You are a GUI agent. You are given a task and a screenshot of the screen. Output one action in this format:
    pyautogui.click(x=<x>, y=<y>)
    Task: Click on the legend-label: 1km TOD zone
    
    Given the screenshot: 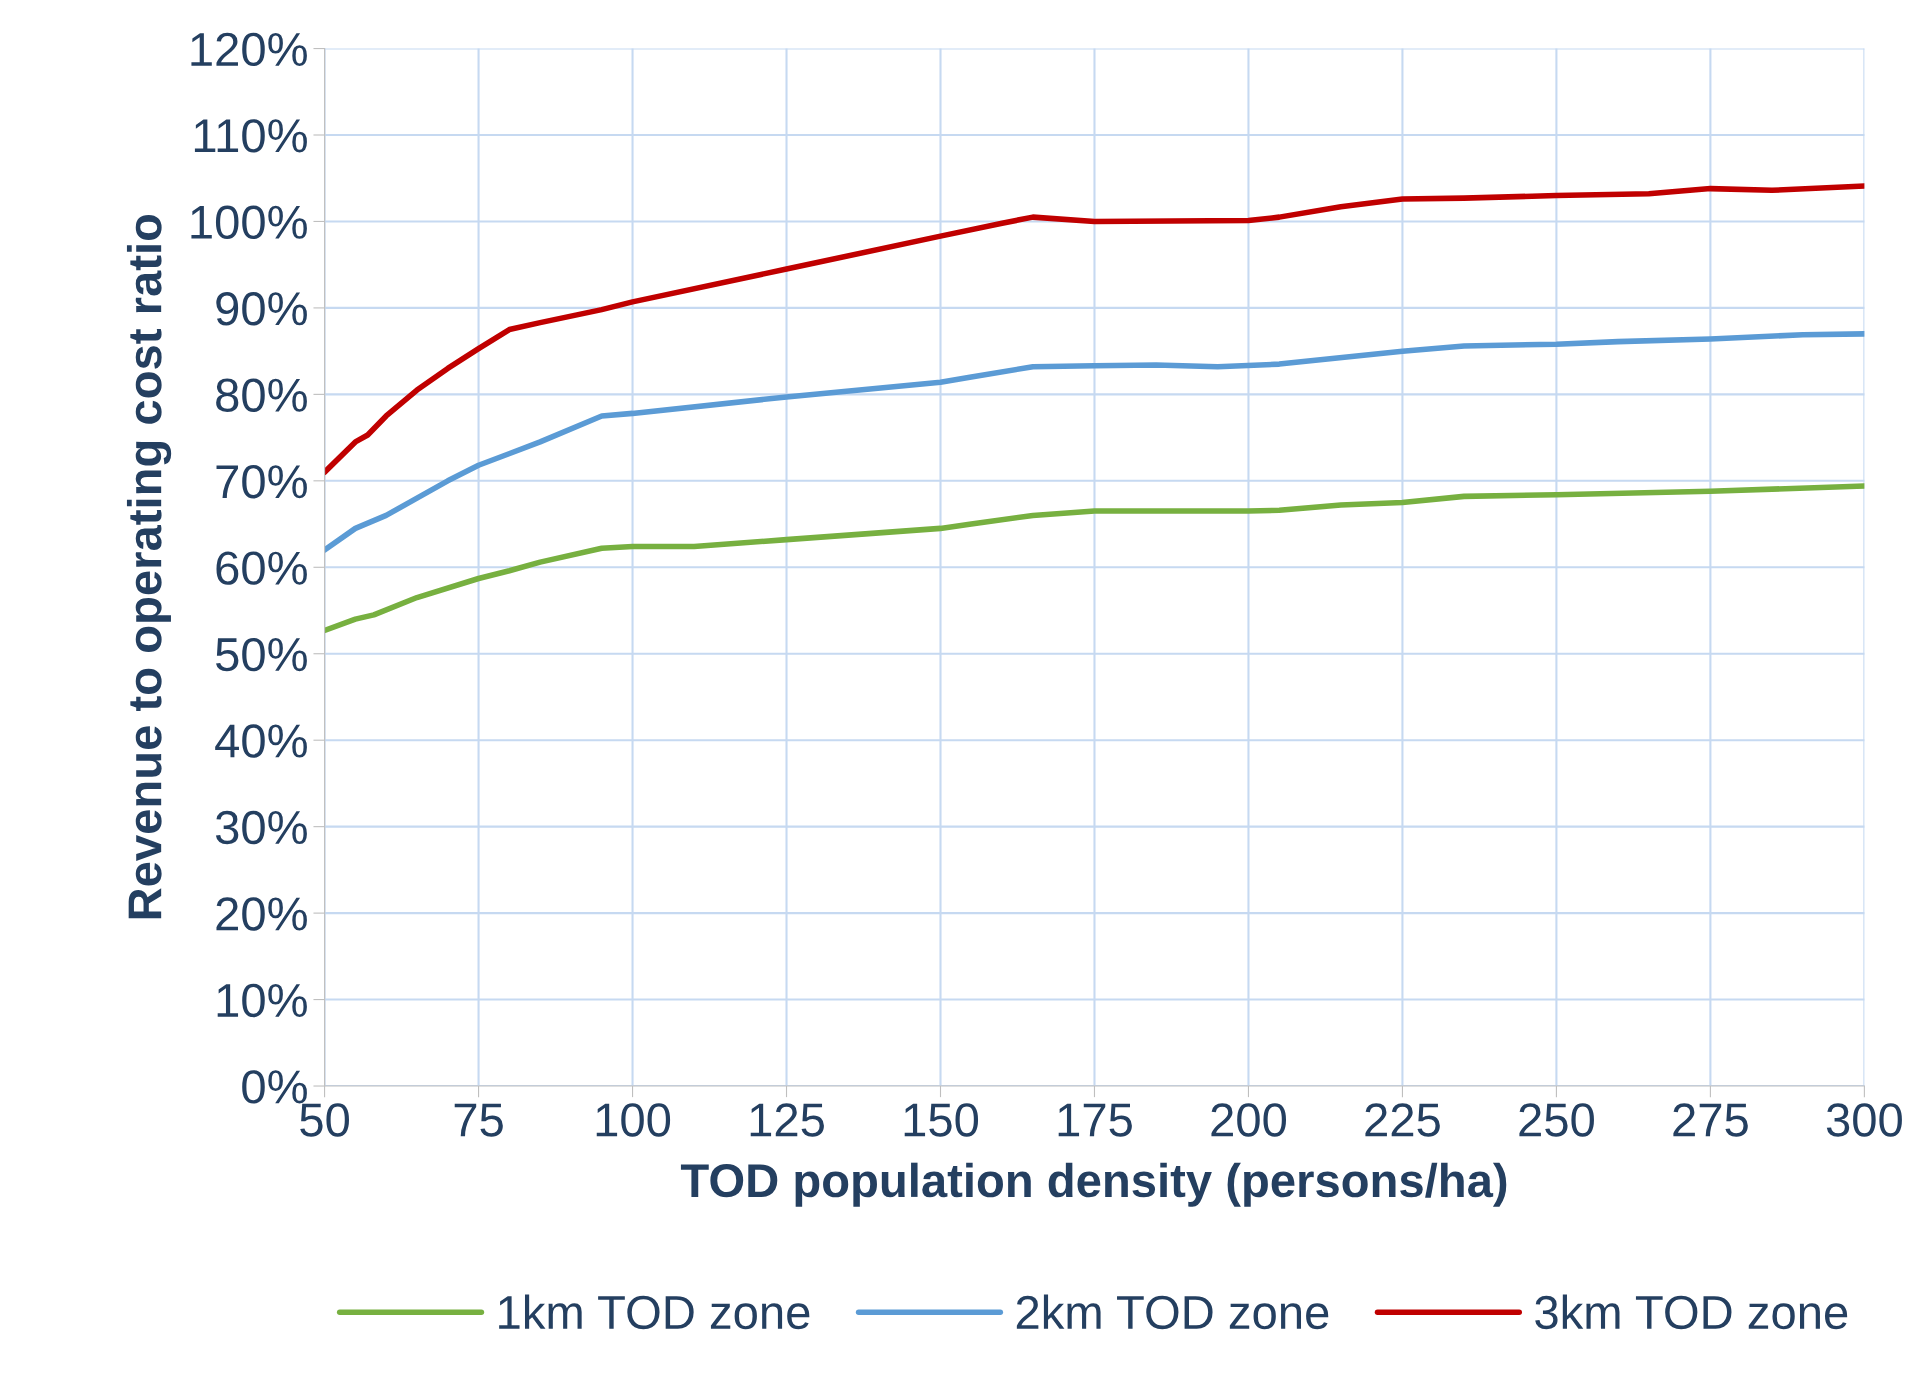 What is the action you would take?
    pyautogui.click(x=654, y=1312)
    